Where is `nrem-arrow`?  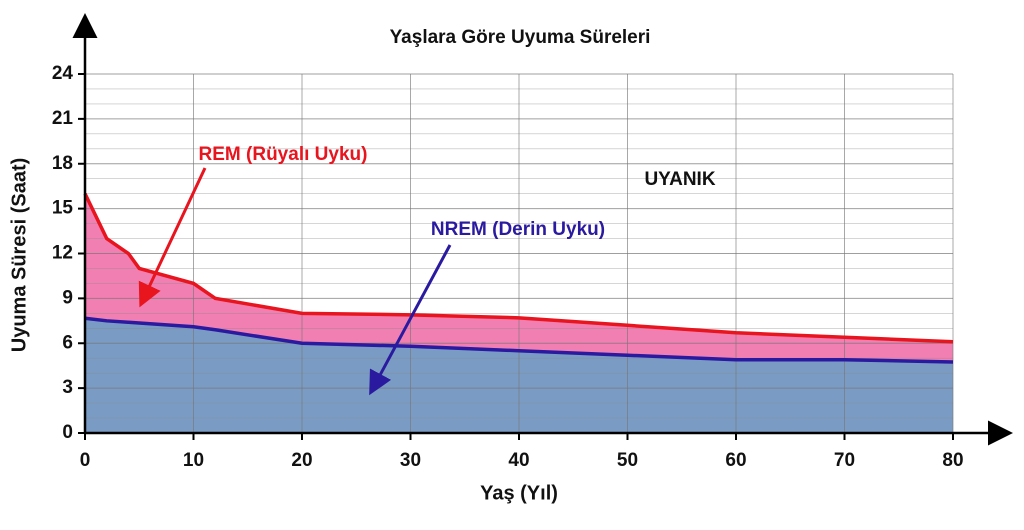
nrem-arrow is located at coordinates (410, 320).